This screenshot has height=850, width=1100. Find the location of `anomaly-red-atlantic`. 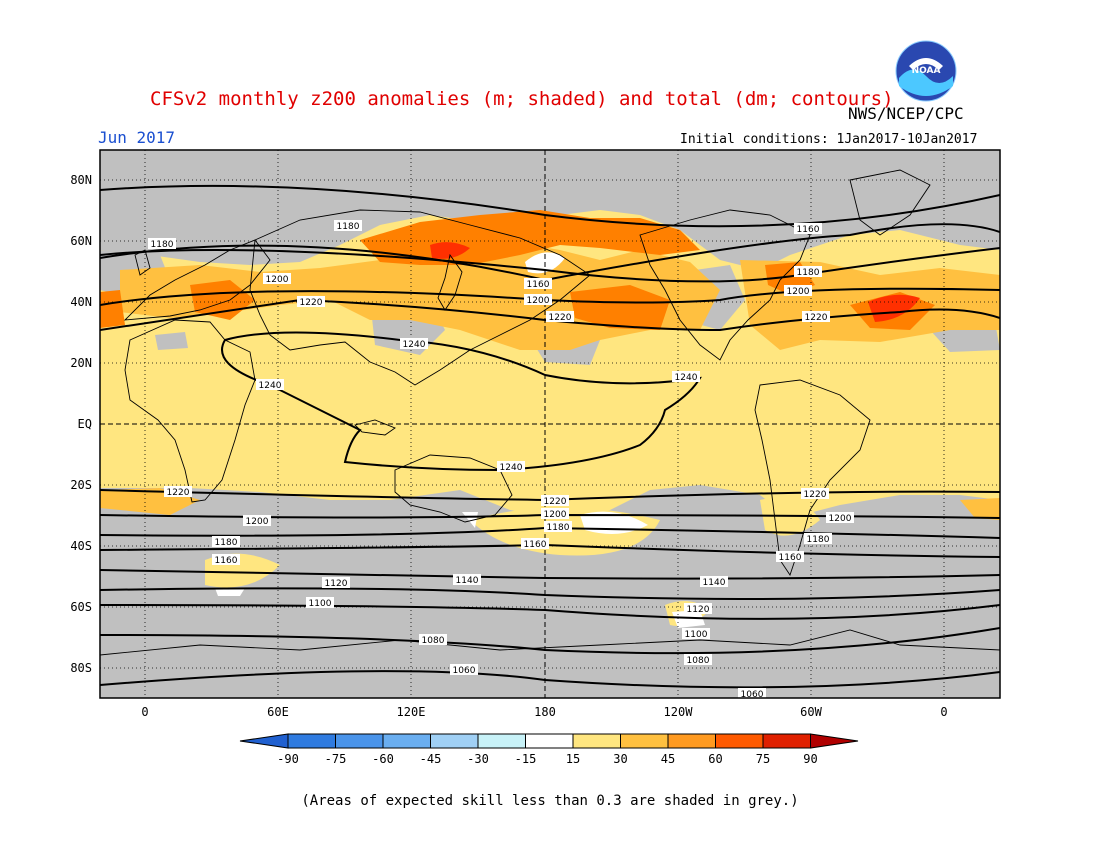

anomaly-red-atlantic is located at coordinates (894, 308).